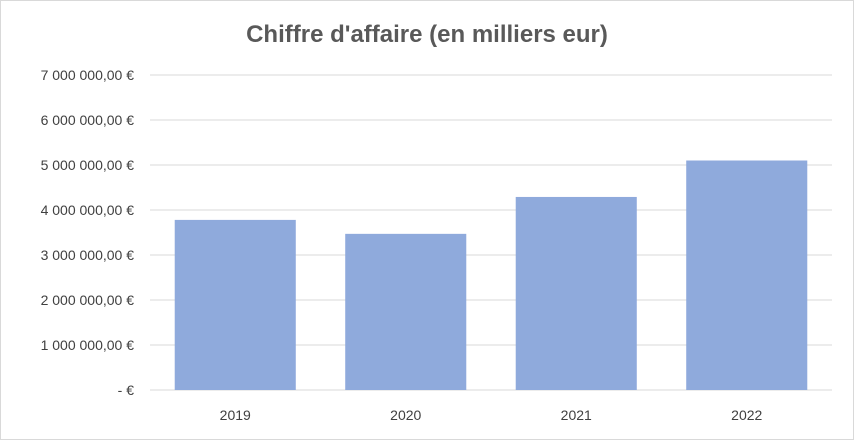  Describe the element at coordinates (427, 34) in the screenshot. I see `chart-title: Chiffre d'affaire (en milliers eur)` at that location.